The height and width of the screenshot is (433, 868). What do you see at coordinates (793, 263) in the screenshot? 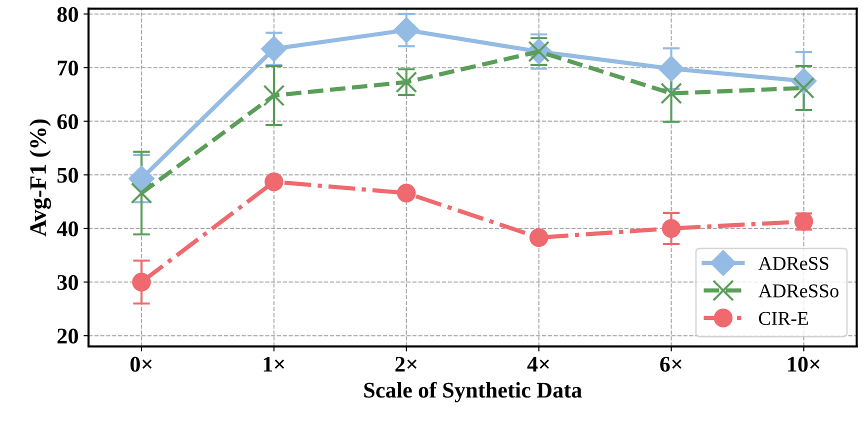
I see `legend-label: ADReSS` at bounding box center [793, 263].